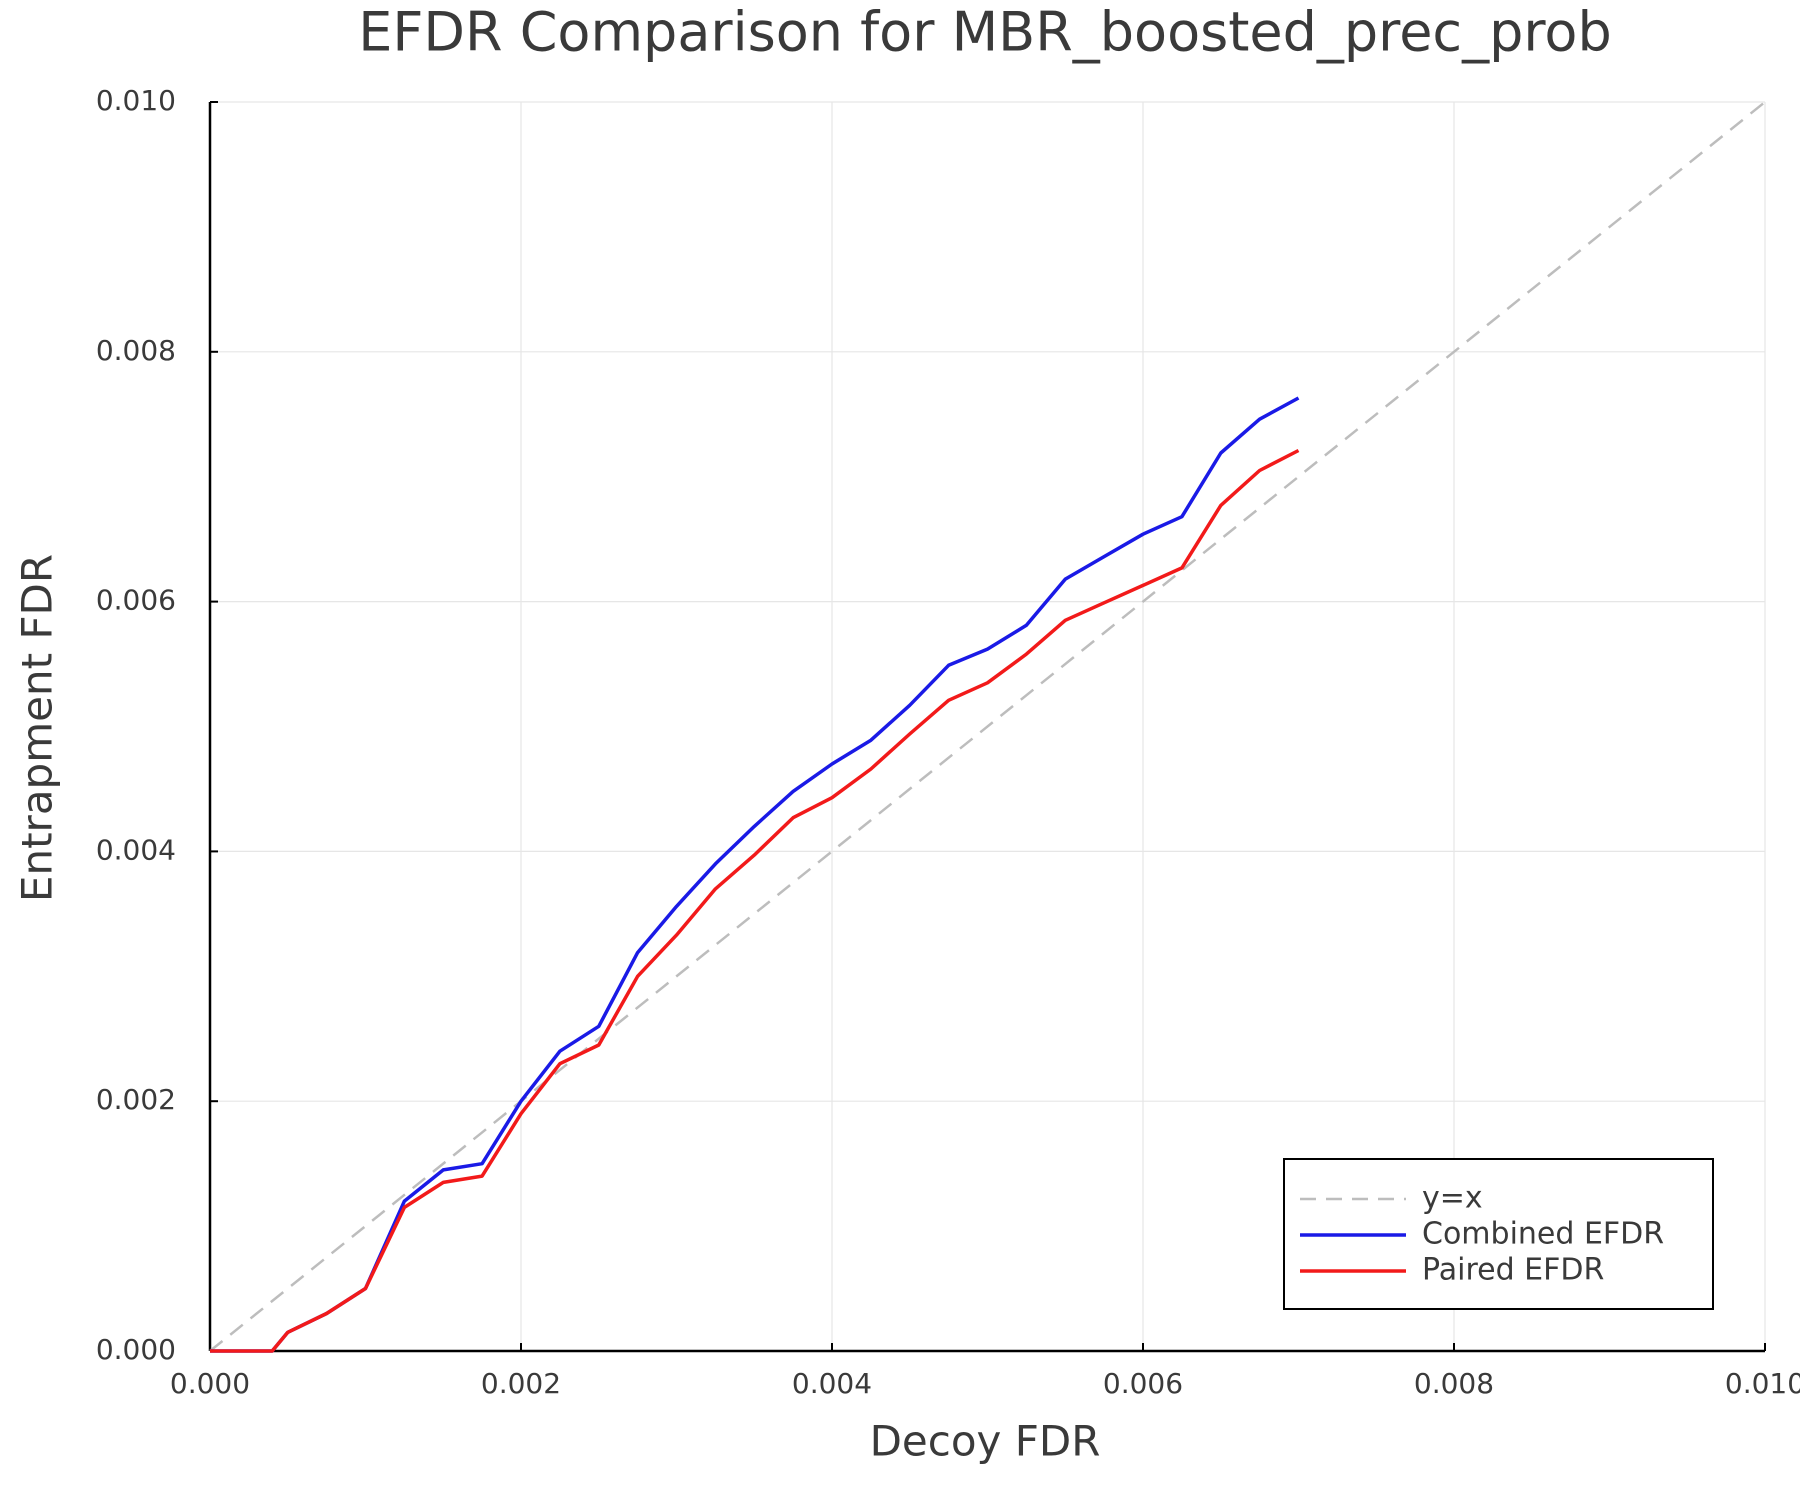  I want to click on y-axis-label: Entrapment FDR, so click(37, 728).